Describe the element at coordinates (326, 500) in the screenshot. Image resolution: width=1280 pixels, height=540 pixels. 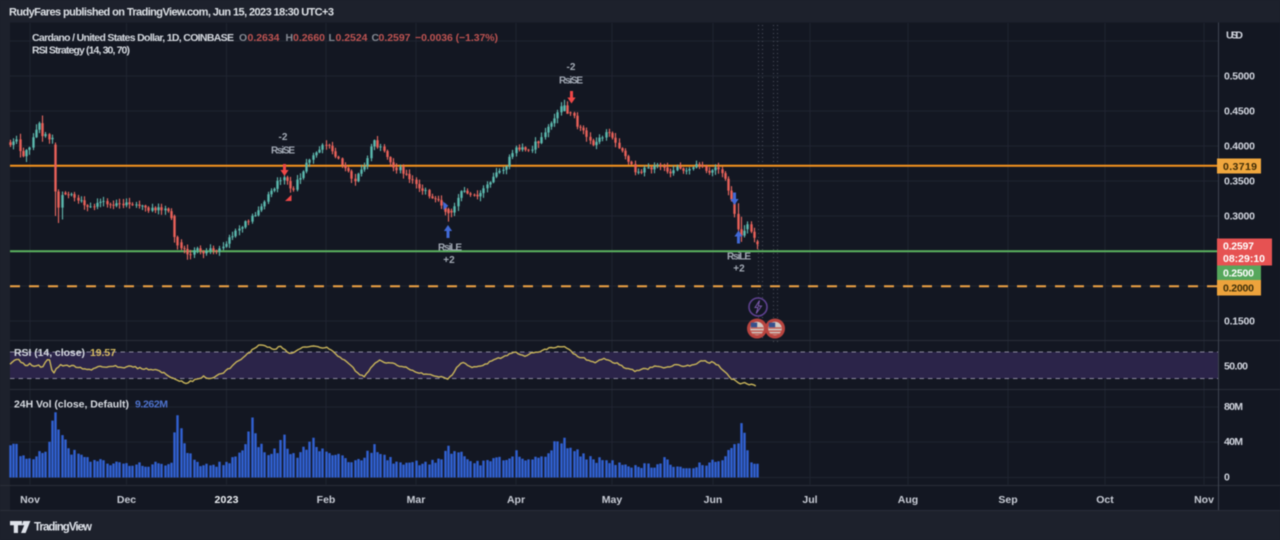
I see `svg-text: Feb` at that location.